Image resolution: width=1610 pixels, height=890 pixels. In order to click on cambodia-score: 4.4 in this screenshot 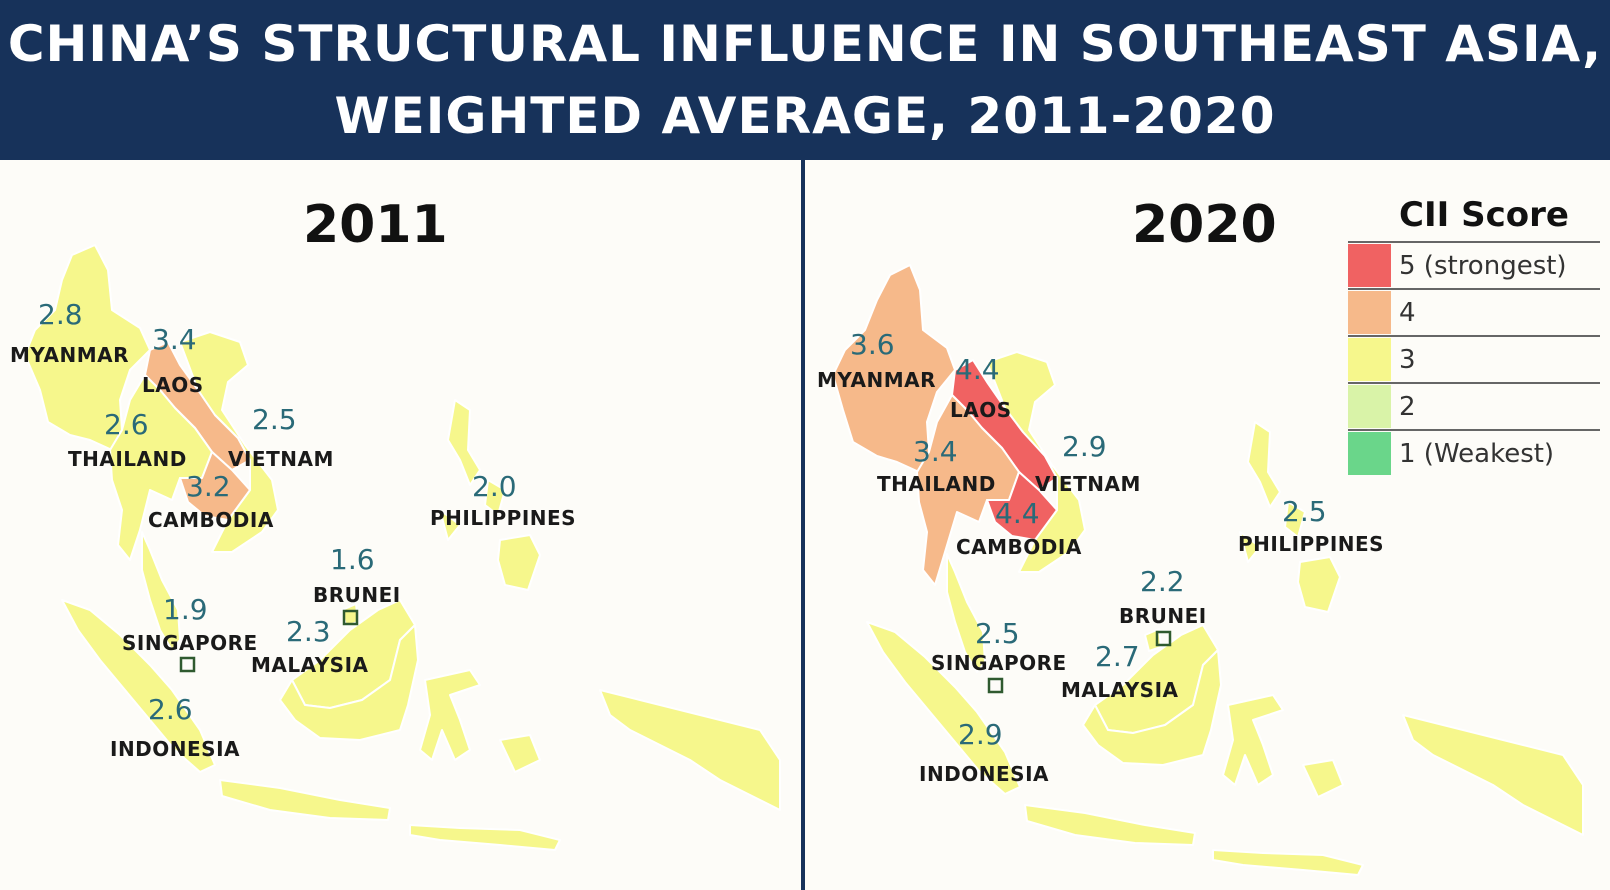, I will do `click(1017, 513)`.